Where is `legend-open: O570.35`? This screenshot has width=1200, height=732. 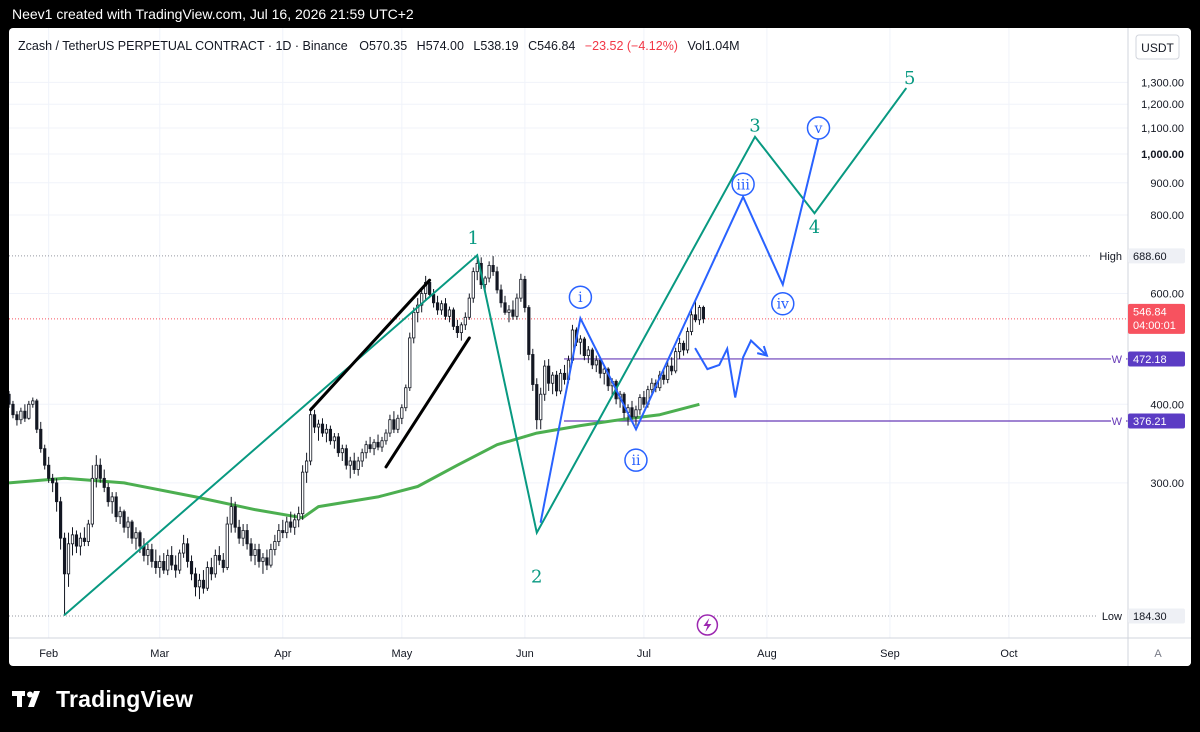 legend-open: O570.35 is located at coordinates (383, 46).